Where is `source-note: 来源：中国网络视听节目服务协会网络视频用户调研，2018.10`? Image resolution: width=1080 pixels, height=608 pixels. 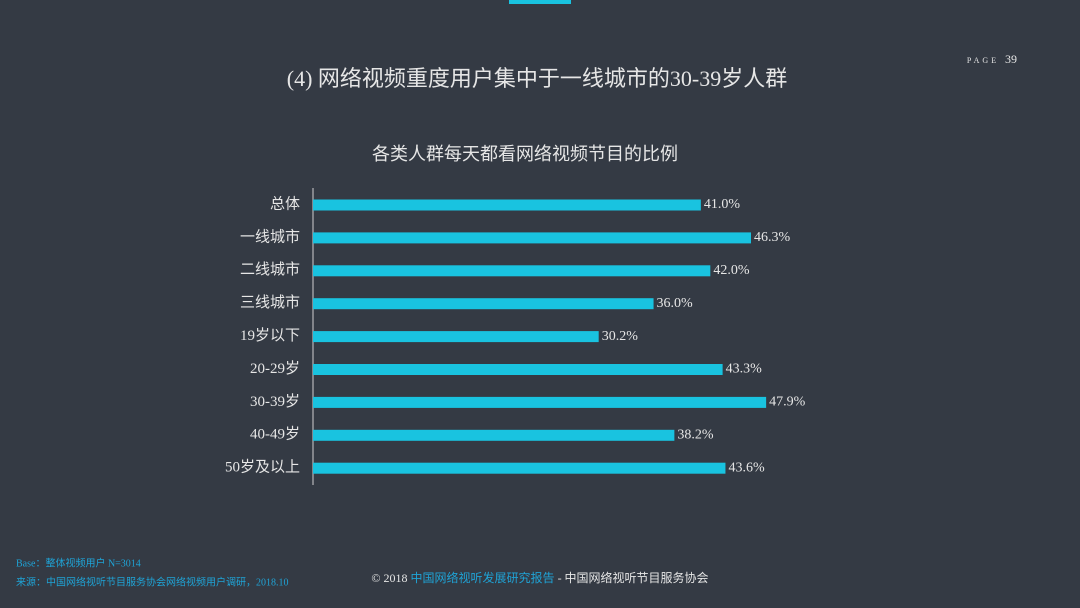
source-note: 来源：中国网络视听节目服务协会网络视频用户调研，2018.10 is located at coordinates (152, 581).